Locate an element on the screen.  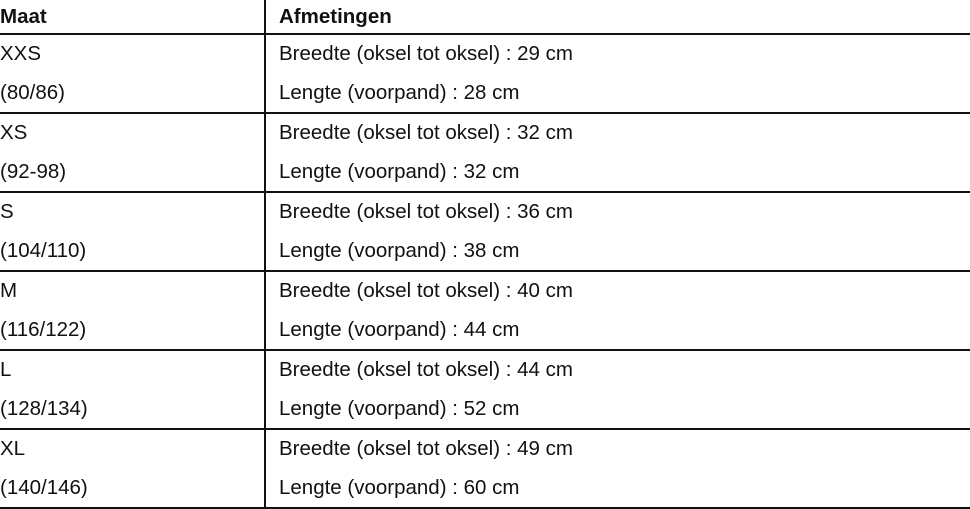
width-measurement: Breedte (oksel tot oksel) : 44 cm is located at coordinates (426, 369).